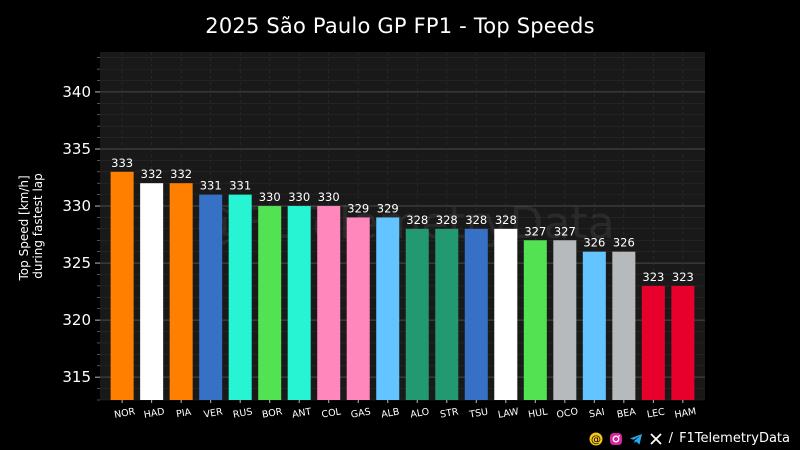  I want to click on instagram-icon, so click(616, 439).